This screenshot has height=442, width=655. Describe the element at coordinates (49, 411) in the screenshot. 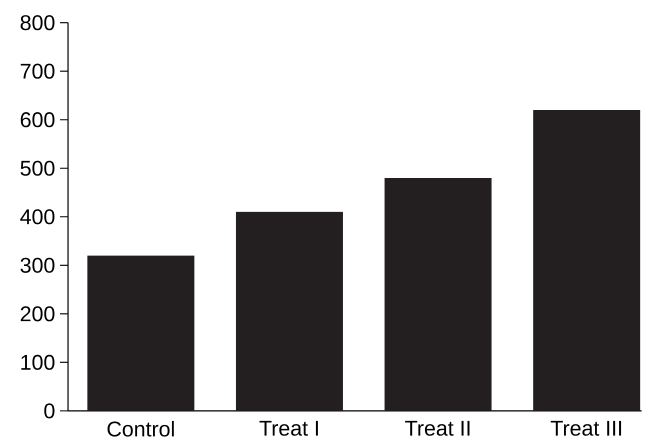

I see `y-tick-label: 0` at that location.